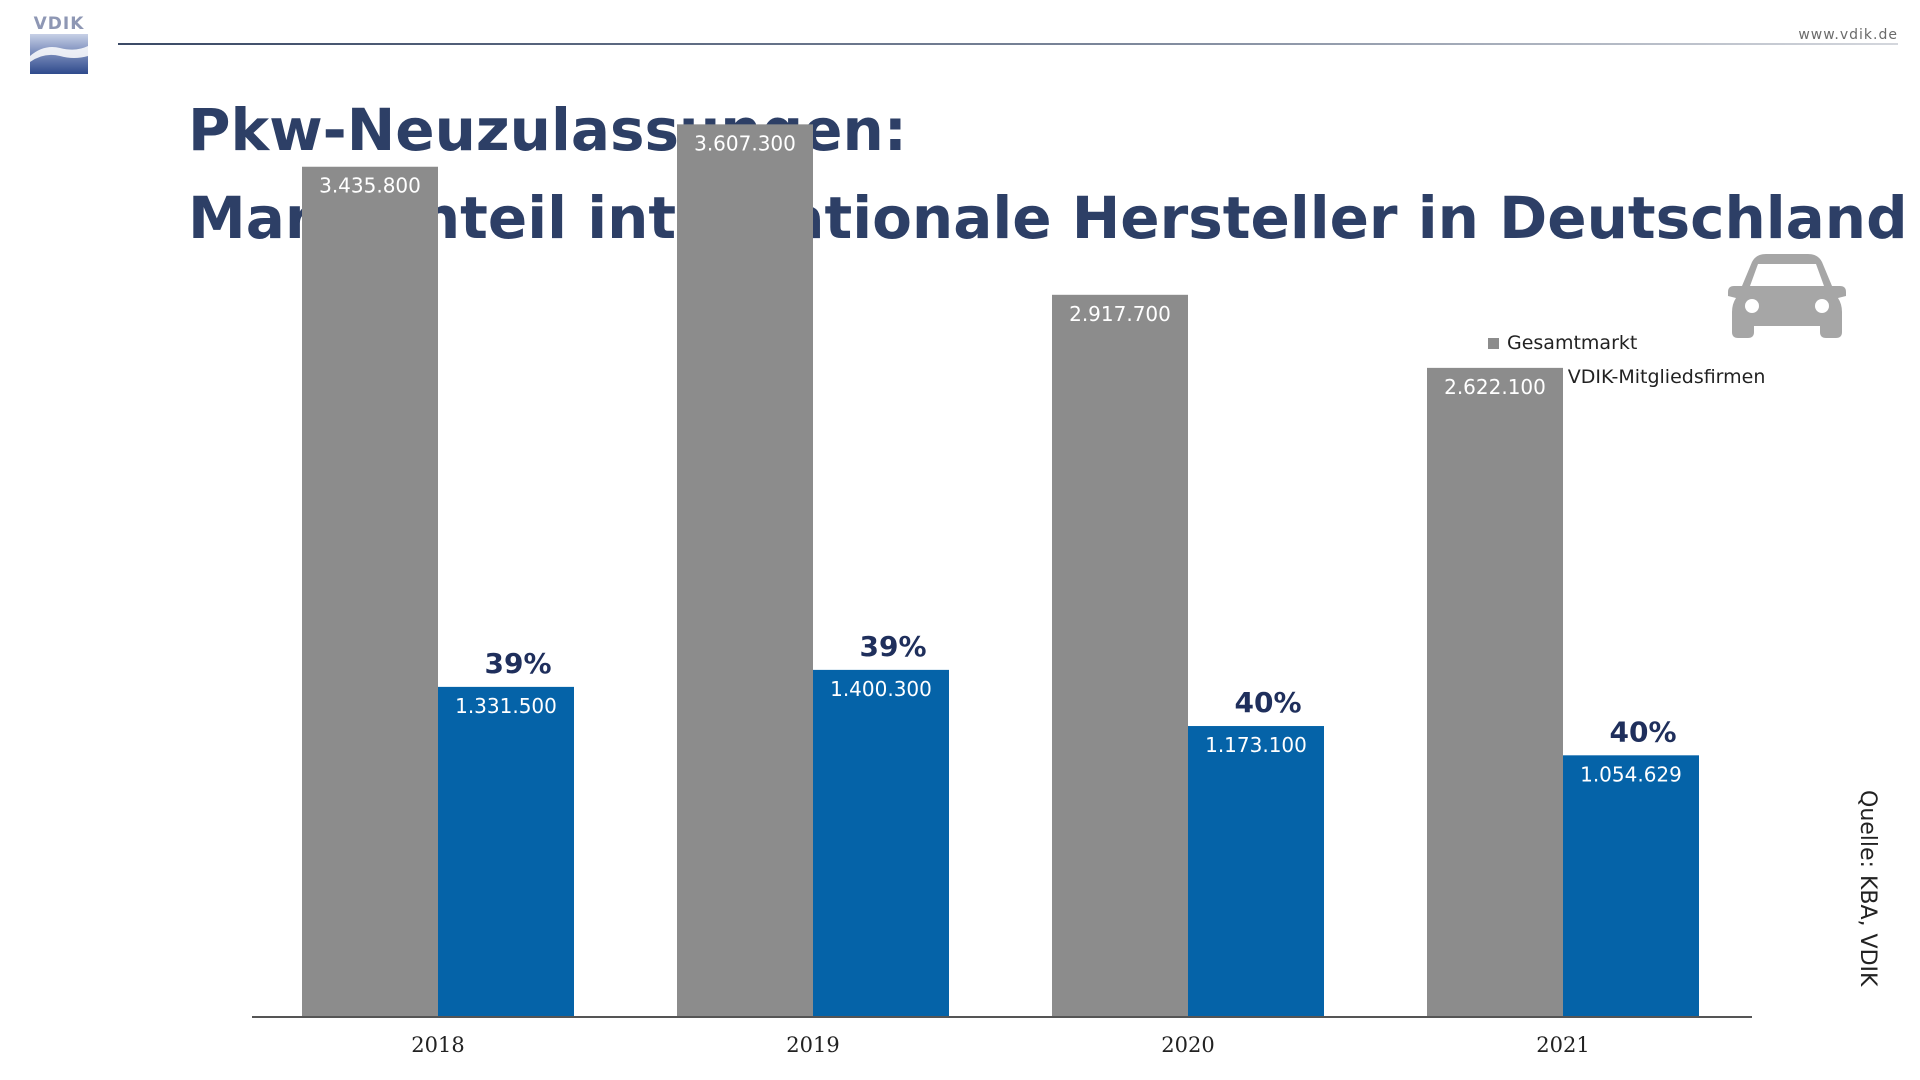  What do you see at coordinates (1256, 871) in the screenshot?
I see `bar-vdik-2020` at bounding box center [1256, 871].